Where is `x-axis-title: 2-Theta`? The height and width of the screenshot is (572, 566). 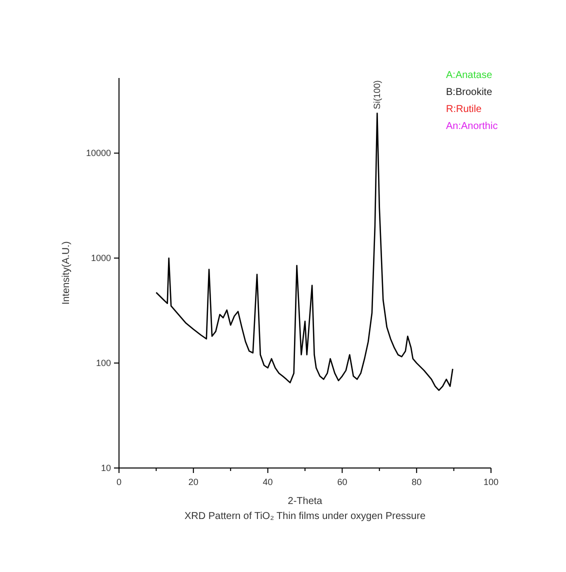 x-axis-title: 2-Theta is located at coordinates (305, 501).